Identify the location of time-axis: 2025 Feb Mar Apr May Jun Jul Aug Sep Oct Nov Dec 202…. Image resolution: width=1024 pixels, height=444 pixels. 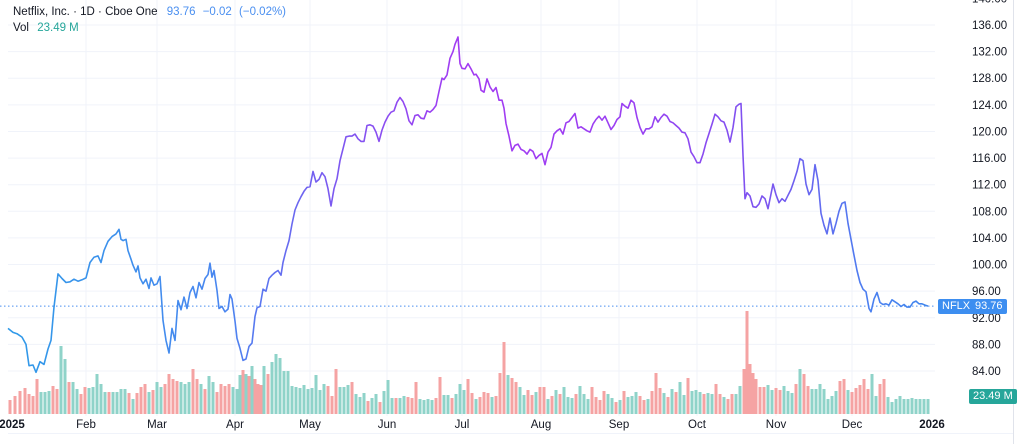
(472, 425).